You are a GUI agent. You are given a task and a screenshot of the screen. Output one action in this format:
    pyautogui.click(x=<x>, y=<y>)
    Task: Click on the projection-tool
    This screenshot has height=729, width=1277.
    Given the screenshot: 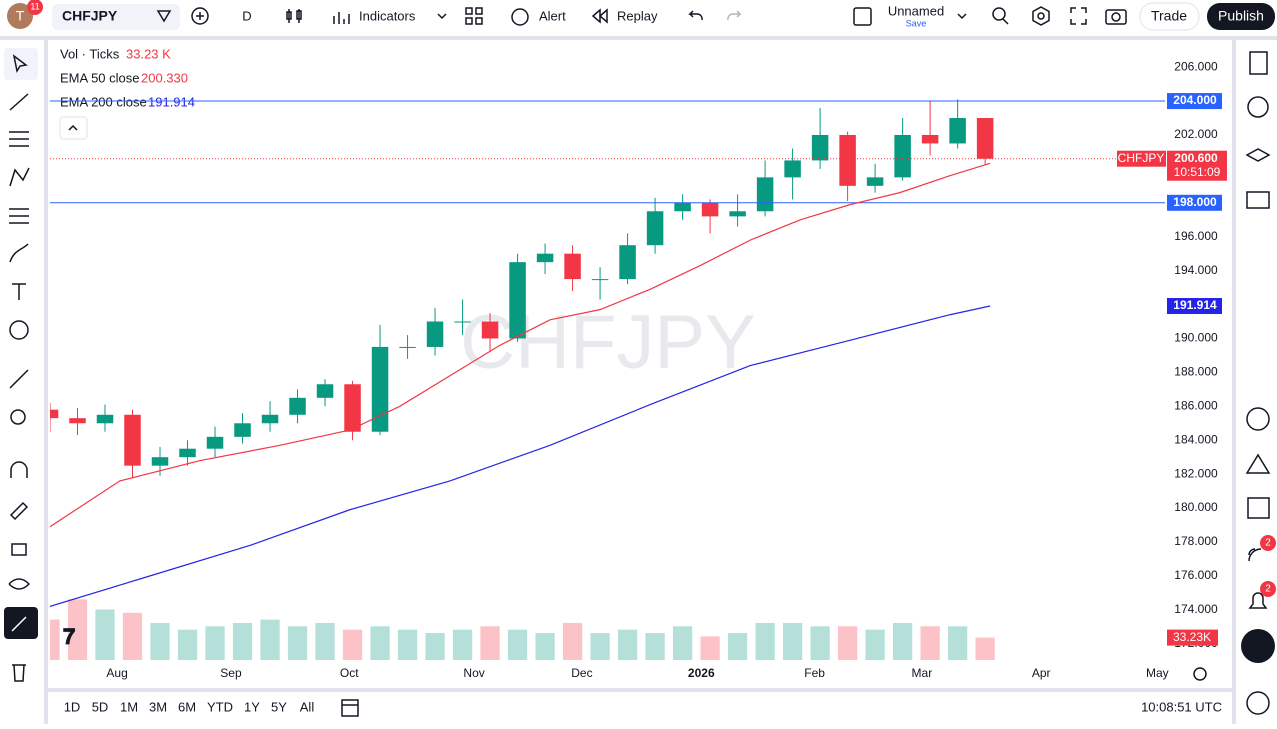 What is the action you would take?
    pyautogui.click(x=19, y=216)
    